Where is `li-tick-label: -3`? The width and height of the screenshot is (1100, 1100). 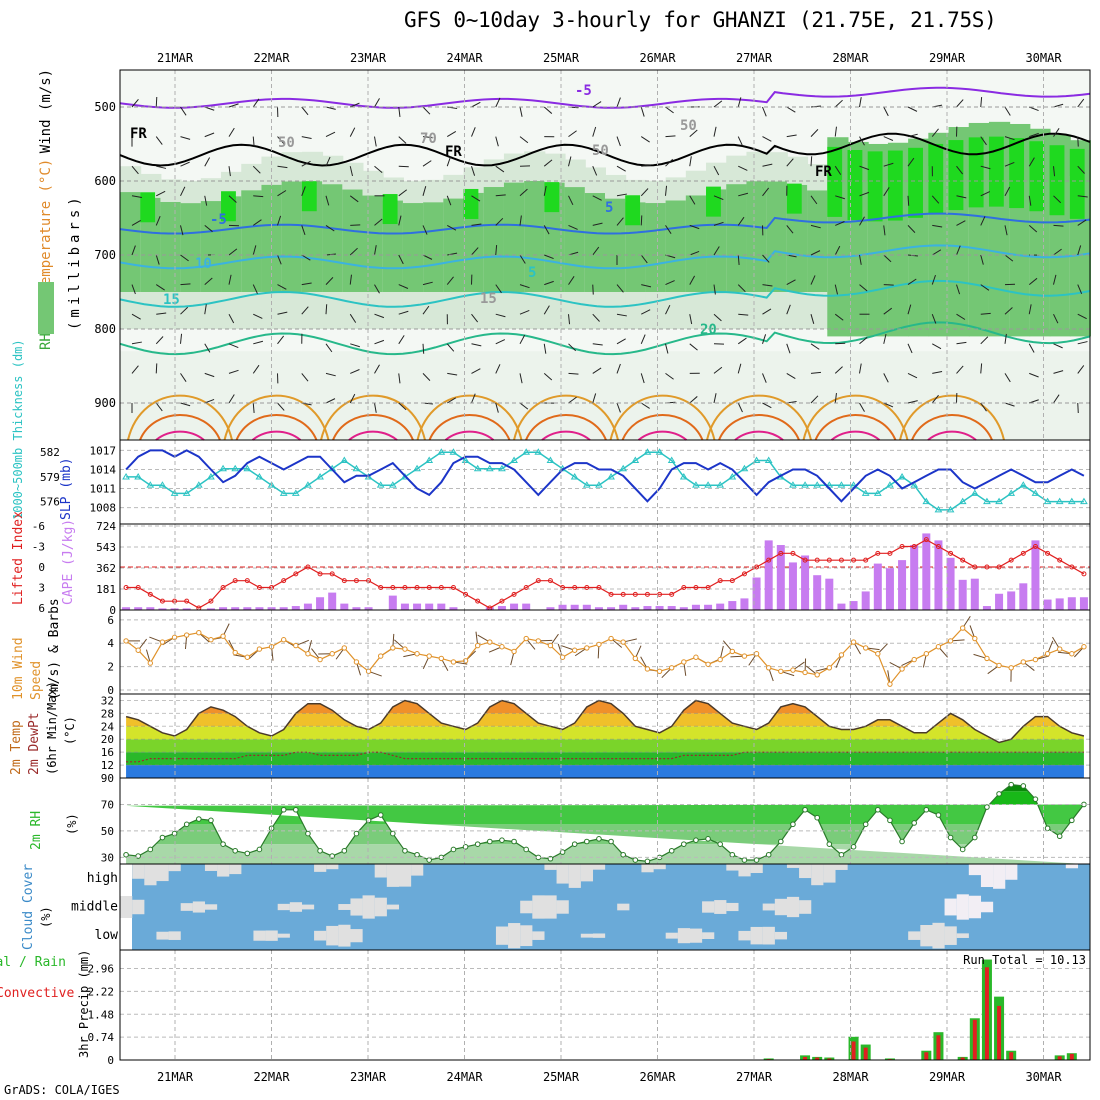
li-tick-label: -3 is located at coordinates (38, 547).